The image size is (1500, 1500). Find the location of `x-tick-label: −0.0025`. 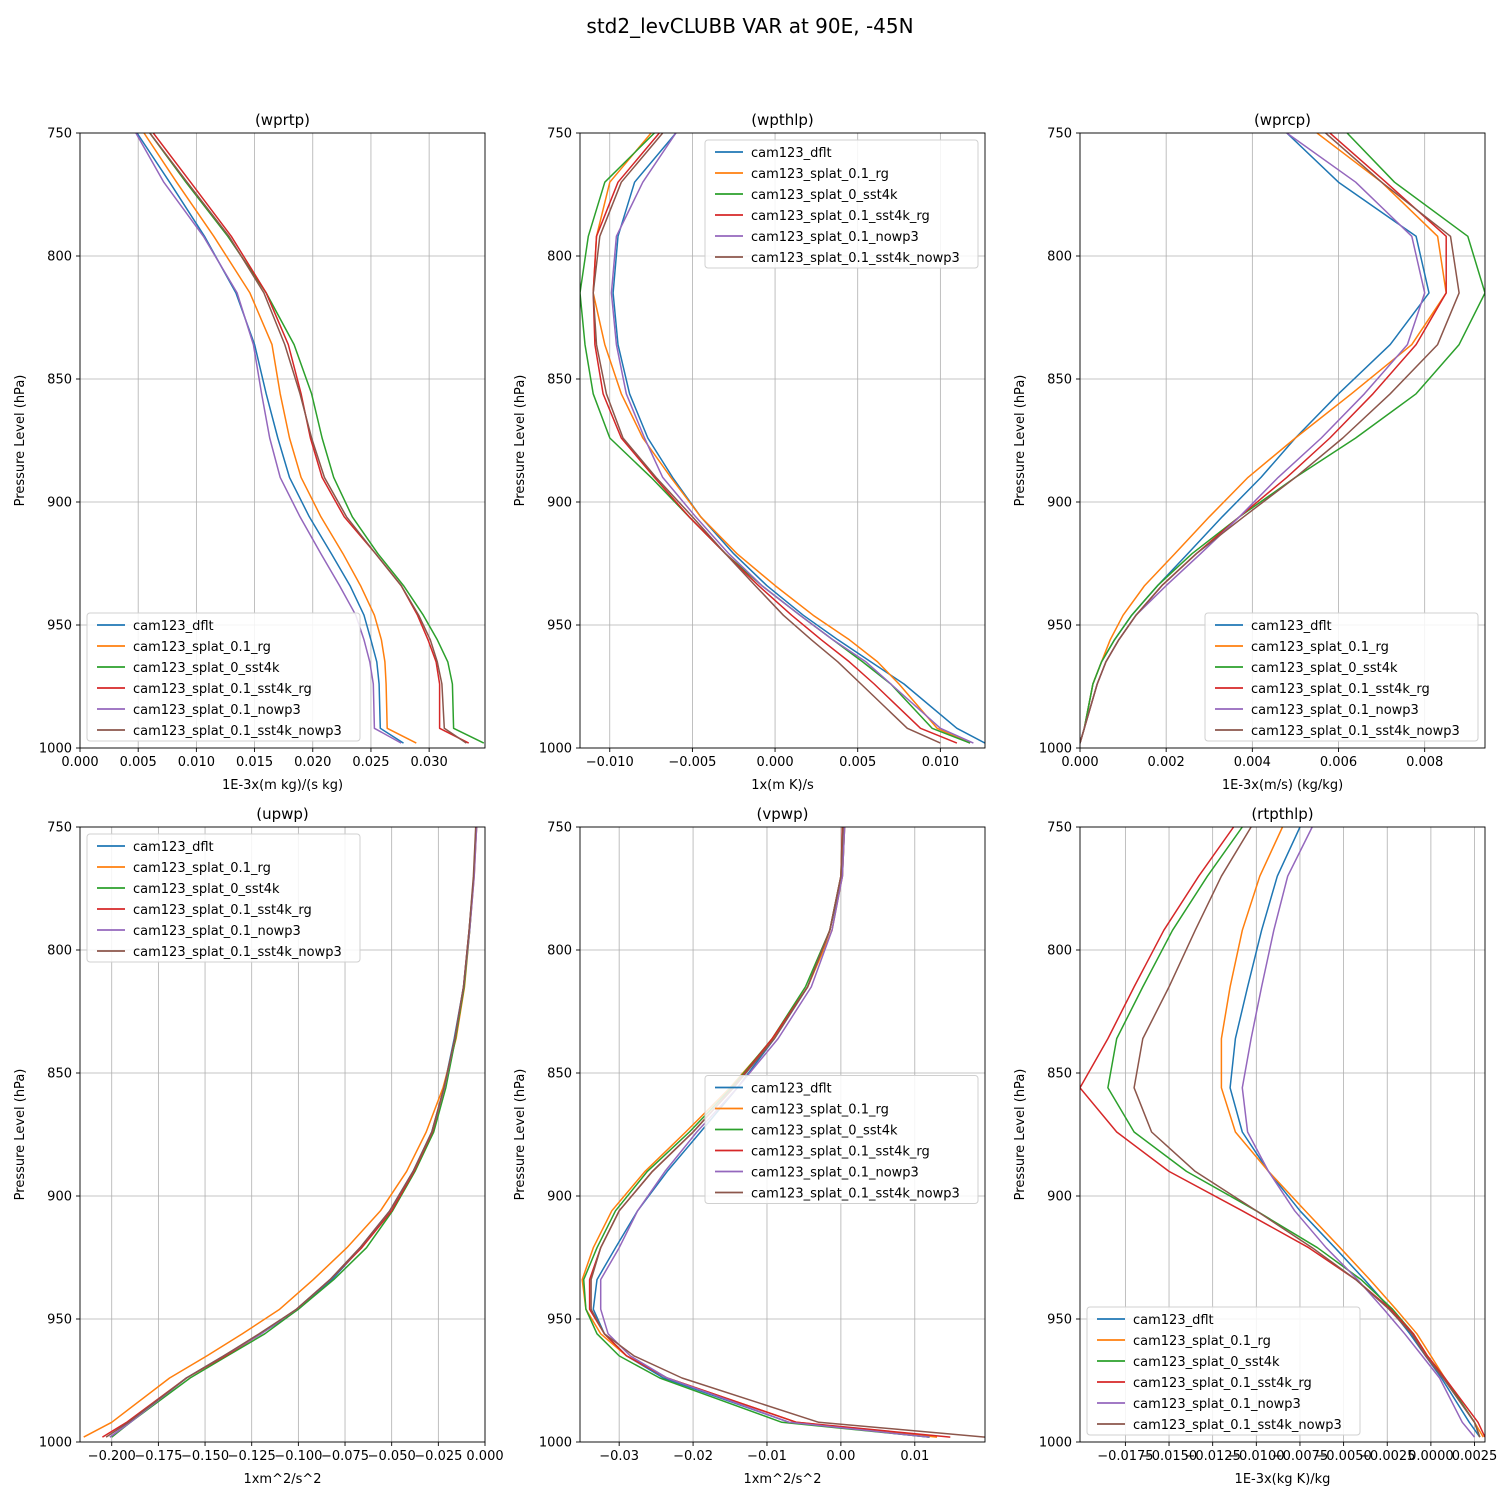

x-tick-label: −0.0025 is located at coordinates (1387, 1456).